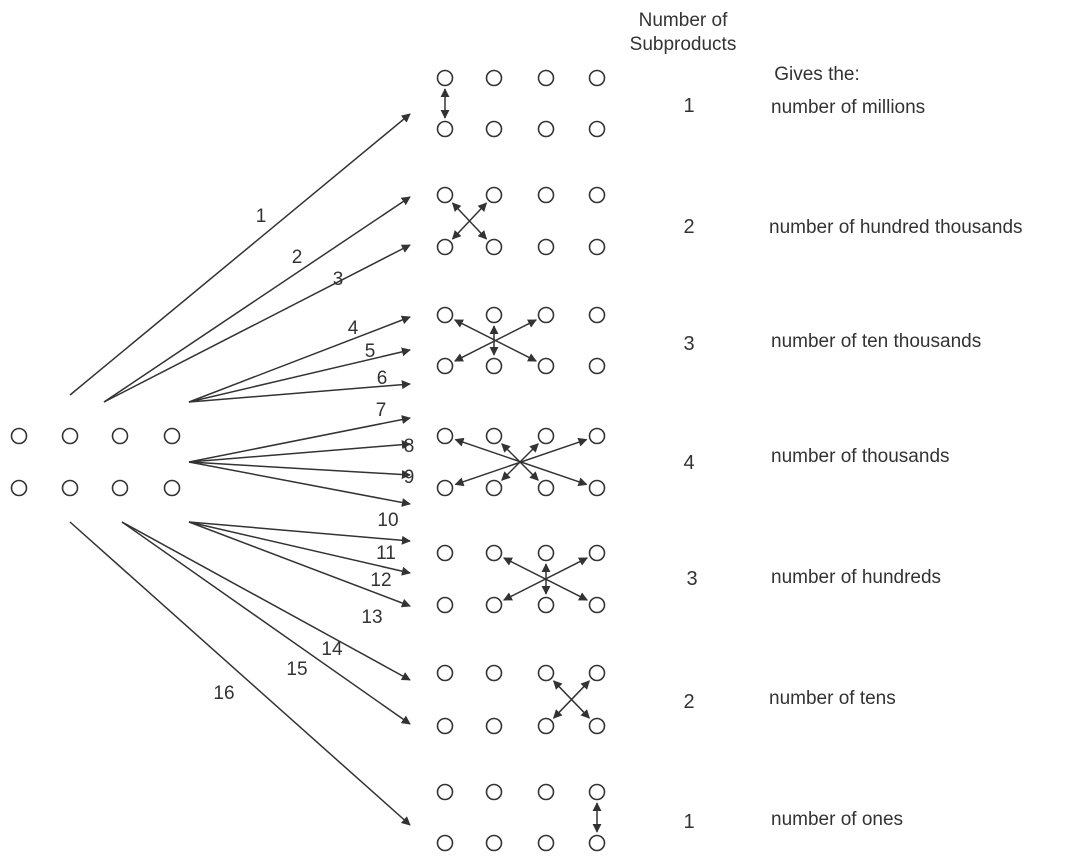 This screenshot has height=857, width=1077. Describe the element at coordinates (380, 580) in the screenshot. I see `arrow-label: 12` at that location.